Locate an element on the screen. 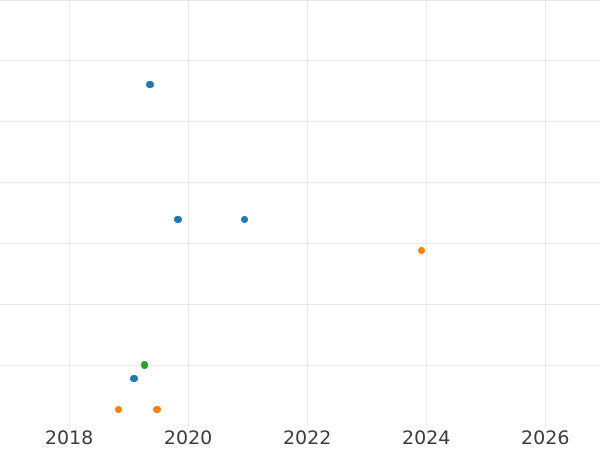 This screenshot has width=600, height=450. x-axis: 2018 2020 2022 2024 2026 is located at coordinates (300, 438).